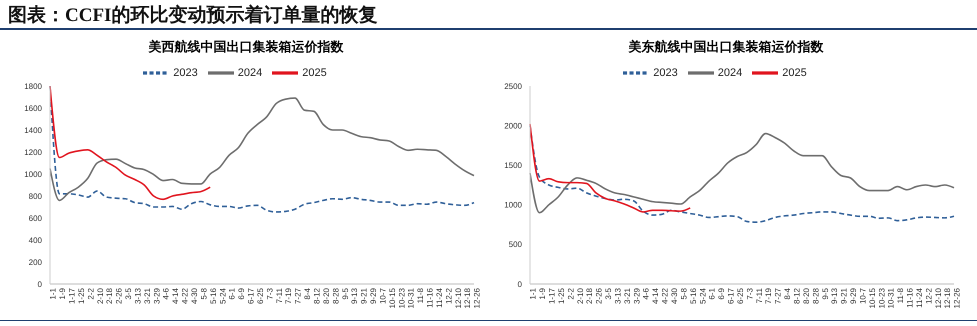  What do you see at coordinates (477, 297) in the screenshot?
I see `x-tick-label: 12-26` at bounding box center [477, 297].